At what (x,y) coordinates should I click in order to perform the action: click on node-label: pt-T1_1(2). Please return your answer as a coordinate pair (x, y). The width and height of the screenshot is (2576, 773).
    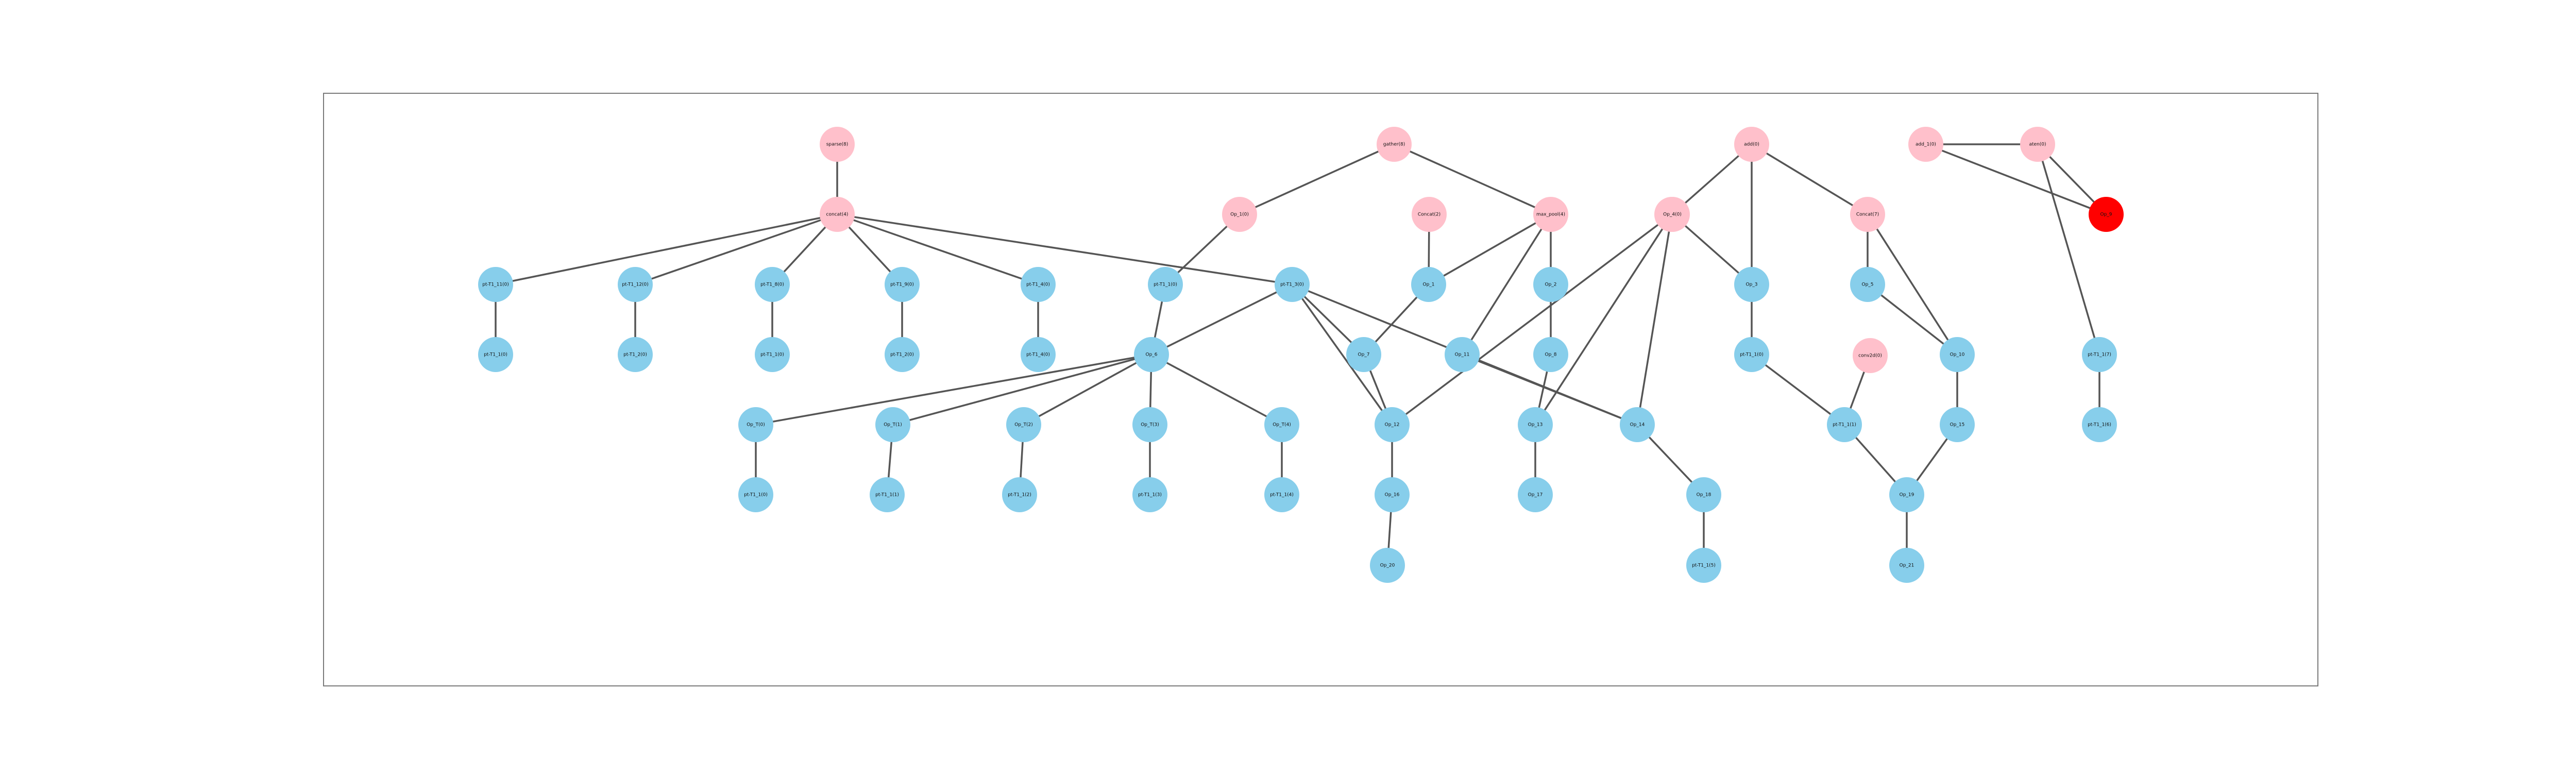
    Looking at the image, I should click on (1019, 495).